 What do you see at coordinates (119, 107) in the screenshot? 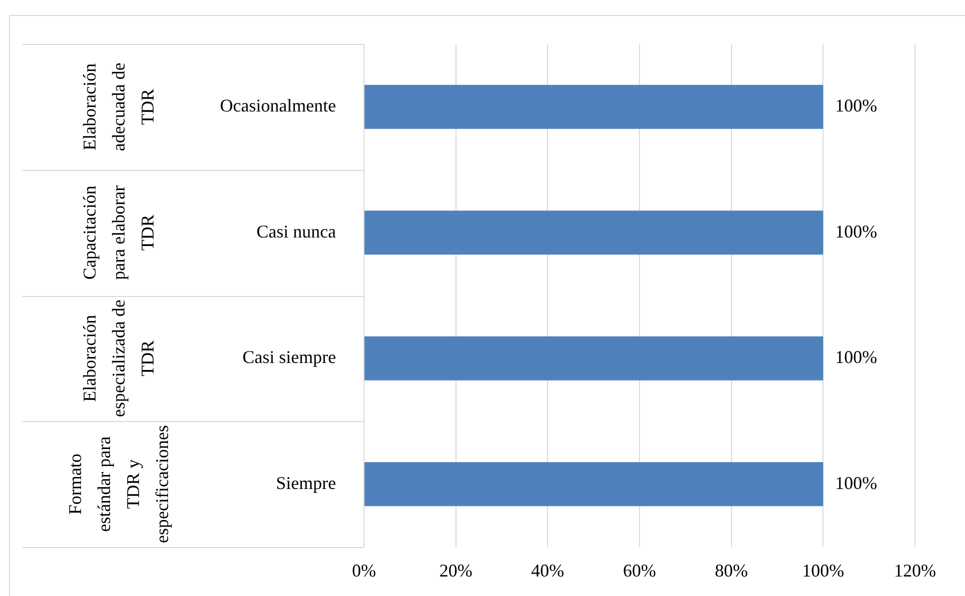
I see `text: Elaboración adecuada de TDR` at bounding box center [119, 107].